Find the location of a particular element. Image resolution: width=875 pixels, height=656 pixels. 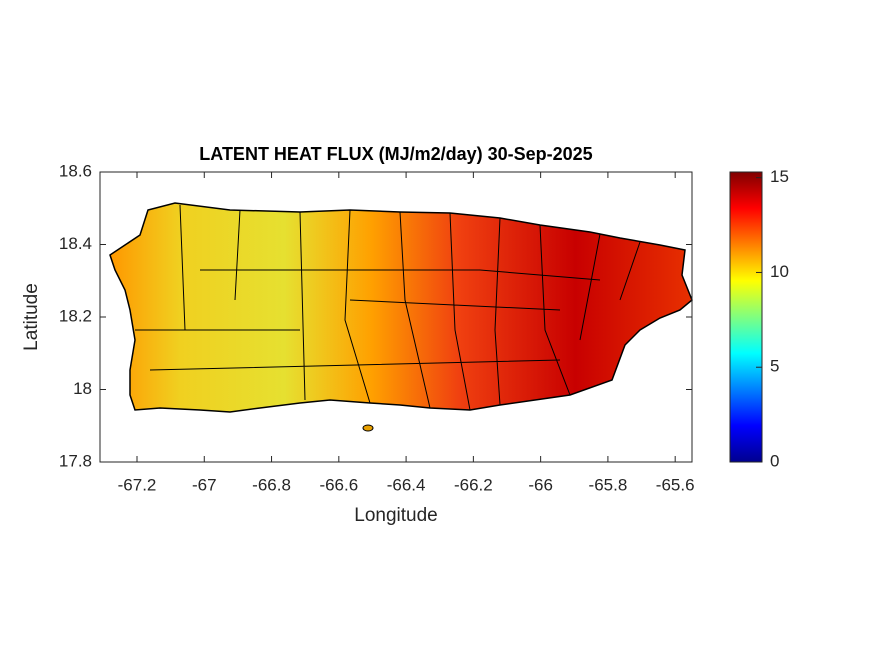

colorbar is located at coordinates (746, 317).